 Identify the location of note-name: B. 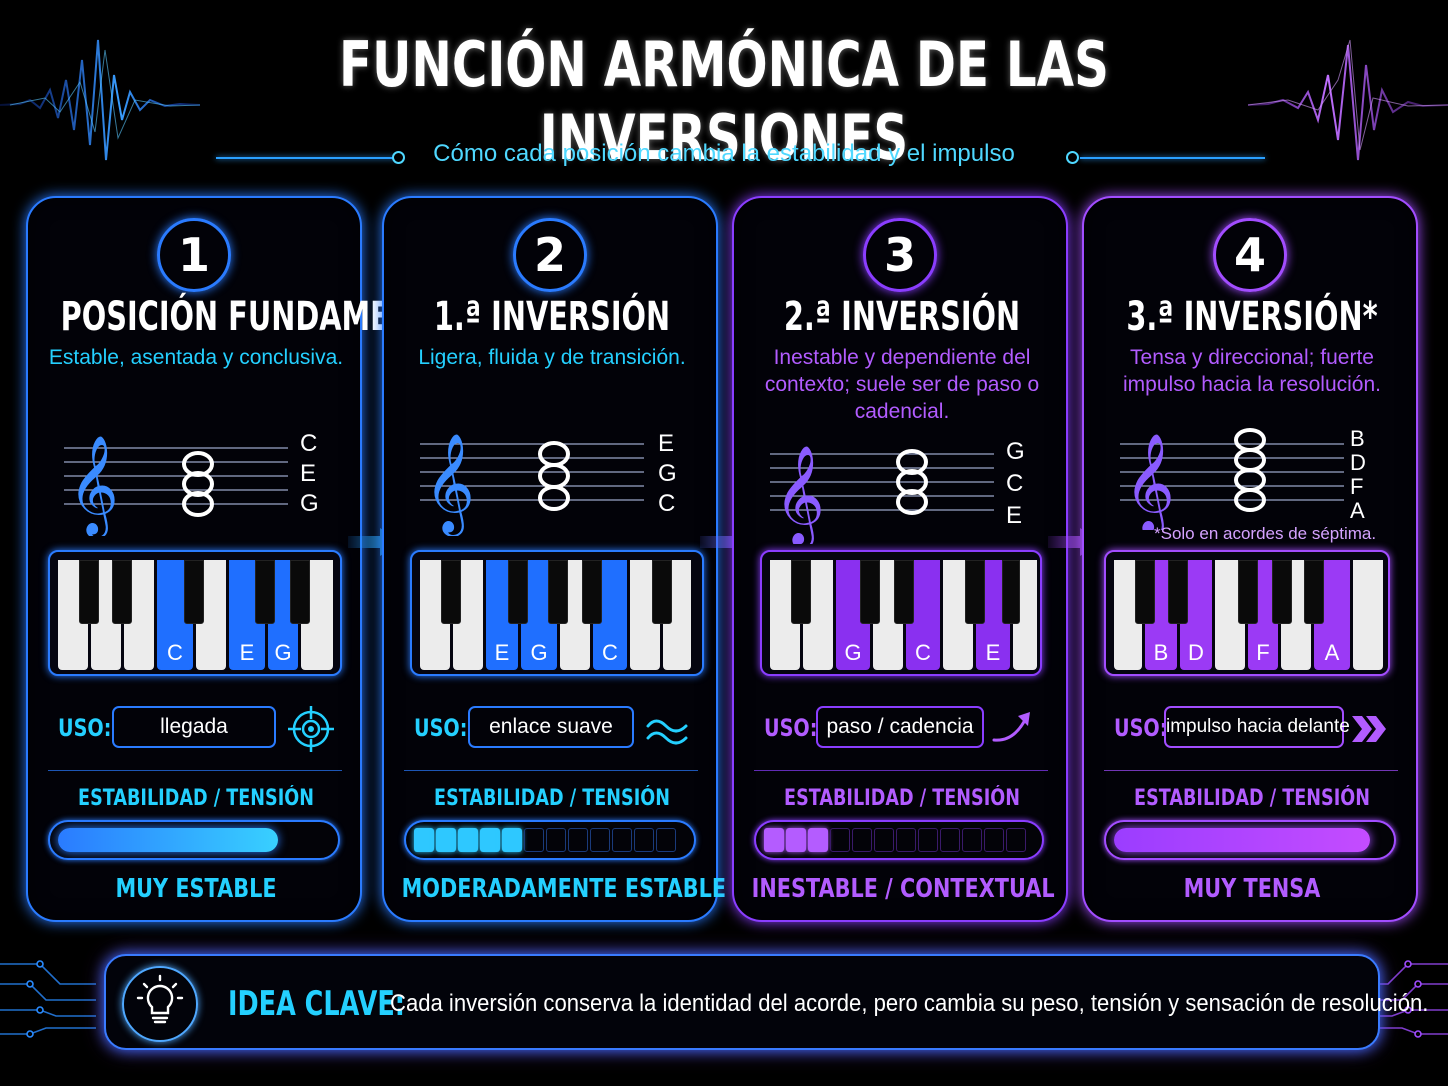
(1357, 438).